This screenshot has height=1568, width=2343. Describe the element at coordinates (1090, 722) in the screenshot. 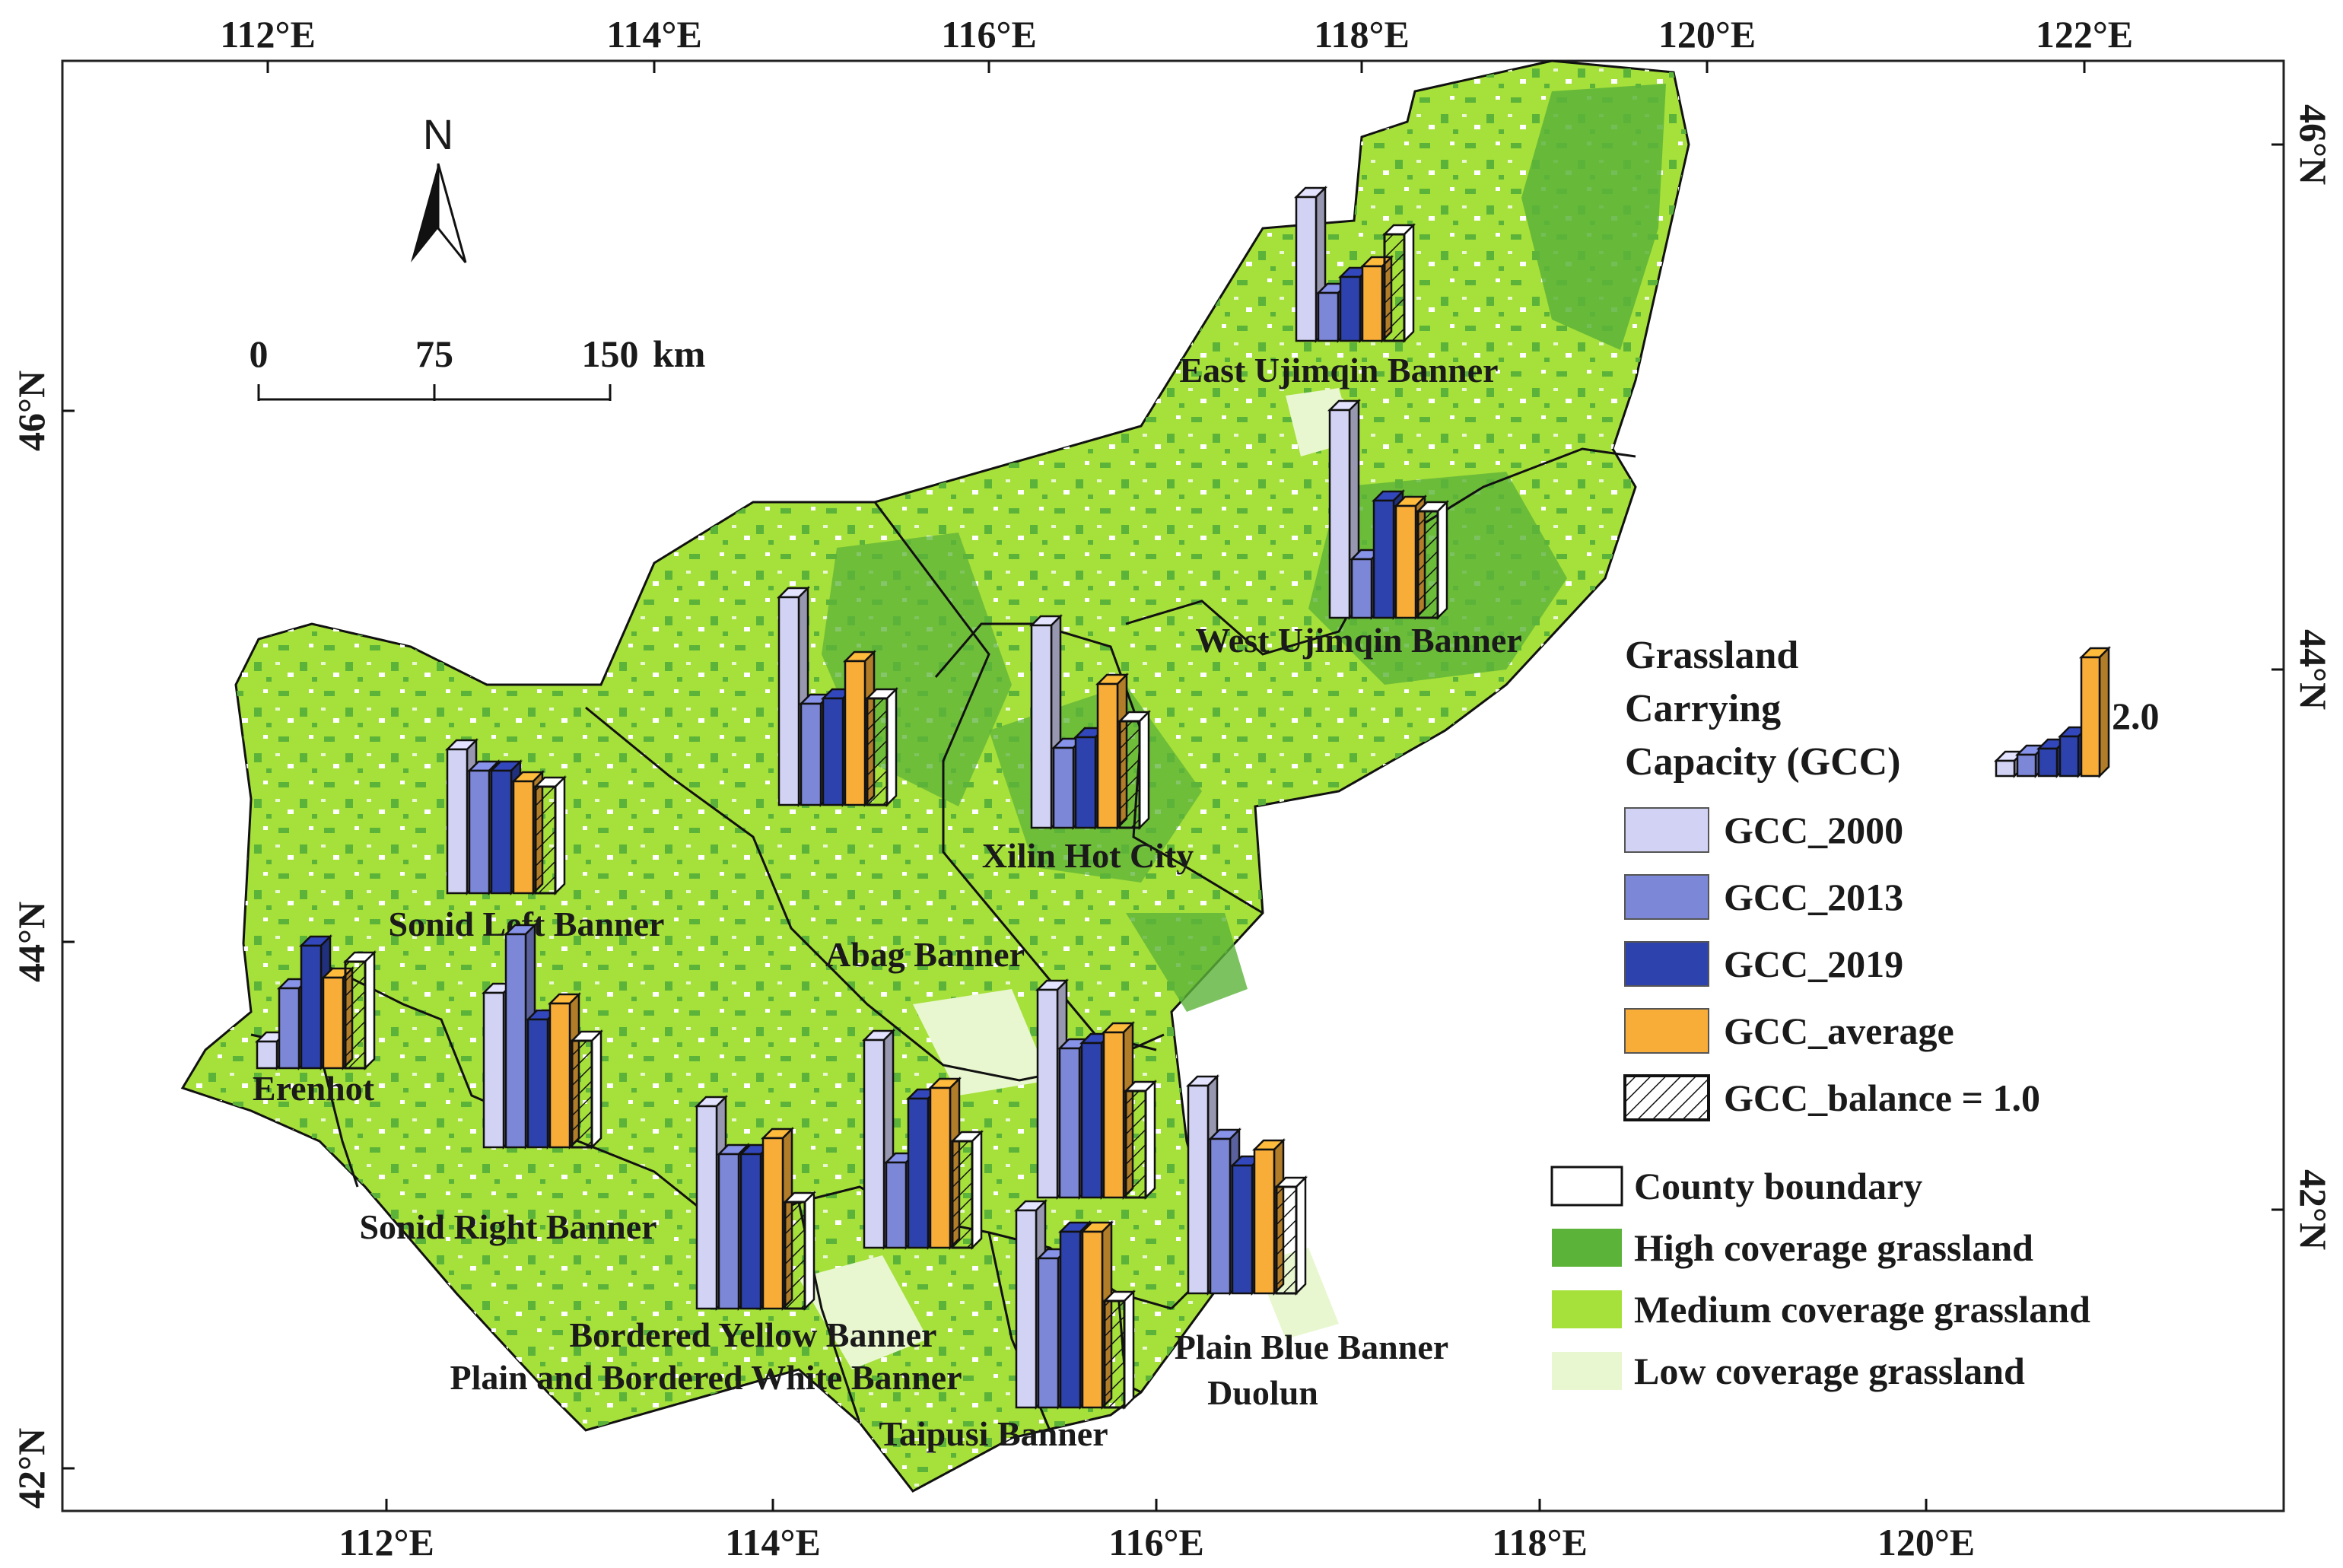

I see `county-chart-xilin-hot` at that location.